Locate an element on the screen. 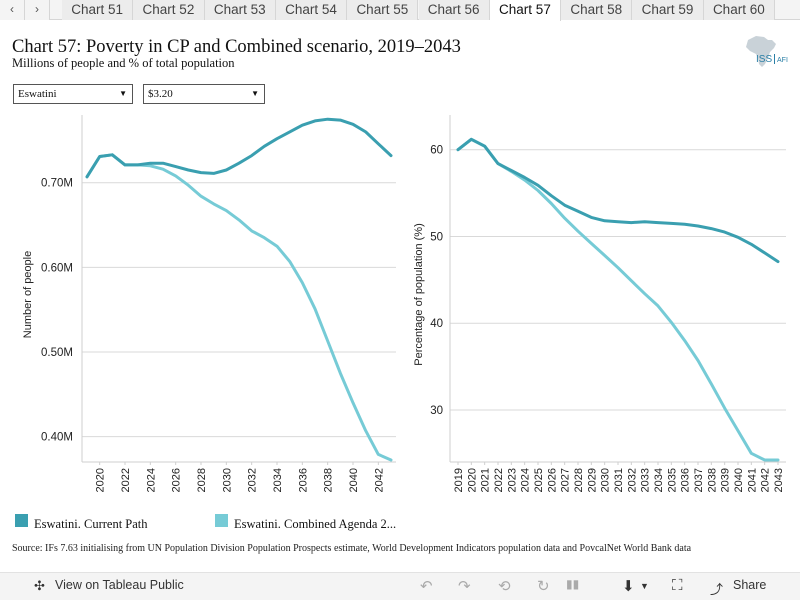 The height and width of the screenshot is (600, 800). view-on-tableau-link: View on Tableau Public is located at coordinates (119, 585).